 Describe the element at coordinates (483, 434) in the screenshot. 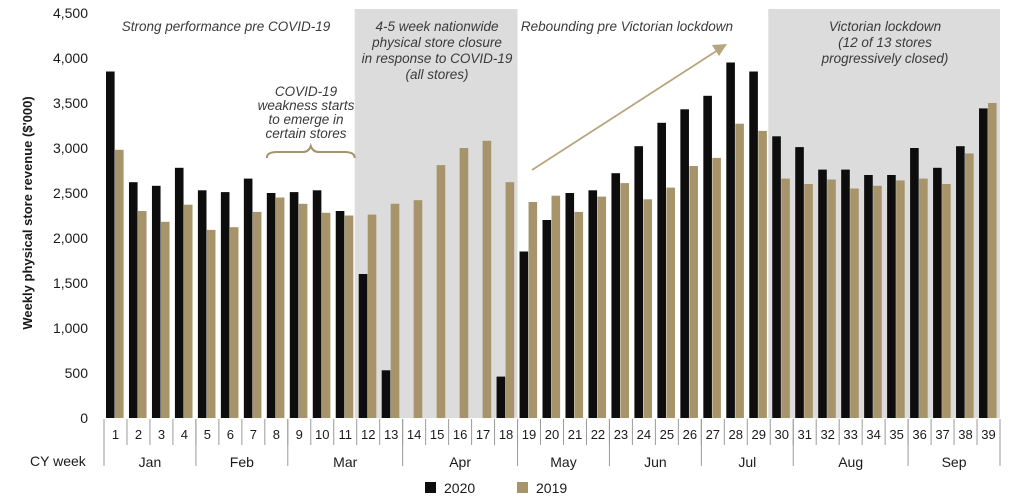

I see `week-label: 17` at that location.